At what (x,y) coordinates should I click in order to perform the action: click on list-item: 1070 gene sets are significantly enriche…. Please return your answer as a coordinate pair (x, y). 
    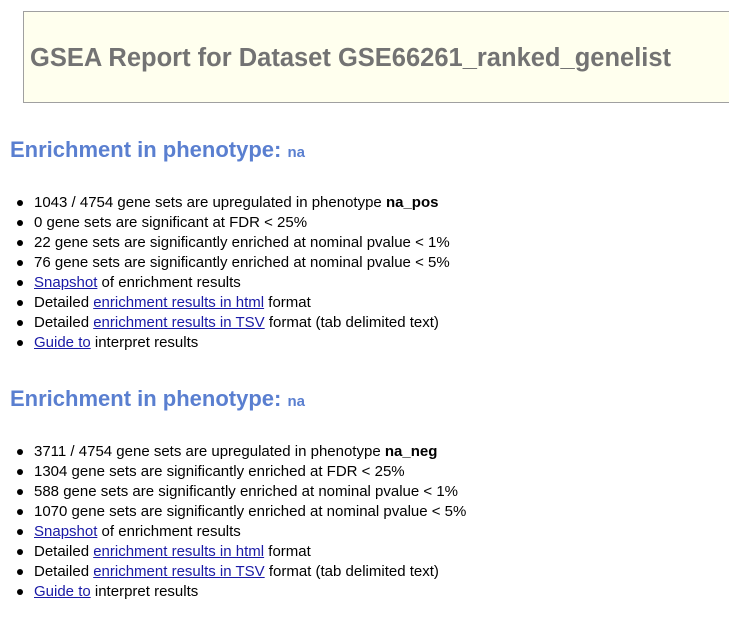
    Looking at the image, I should click on (242, 512).